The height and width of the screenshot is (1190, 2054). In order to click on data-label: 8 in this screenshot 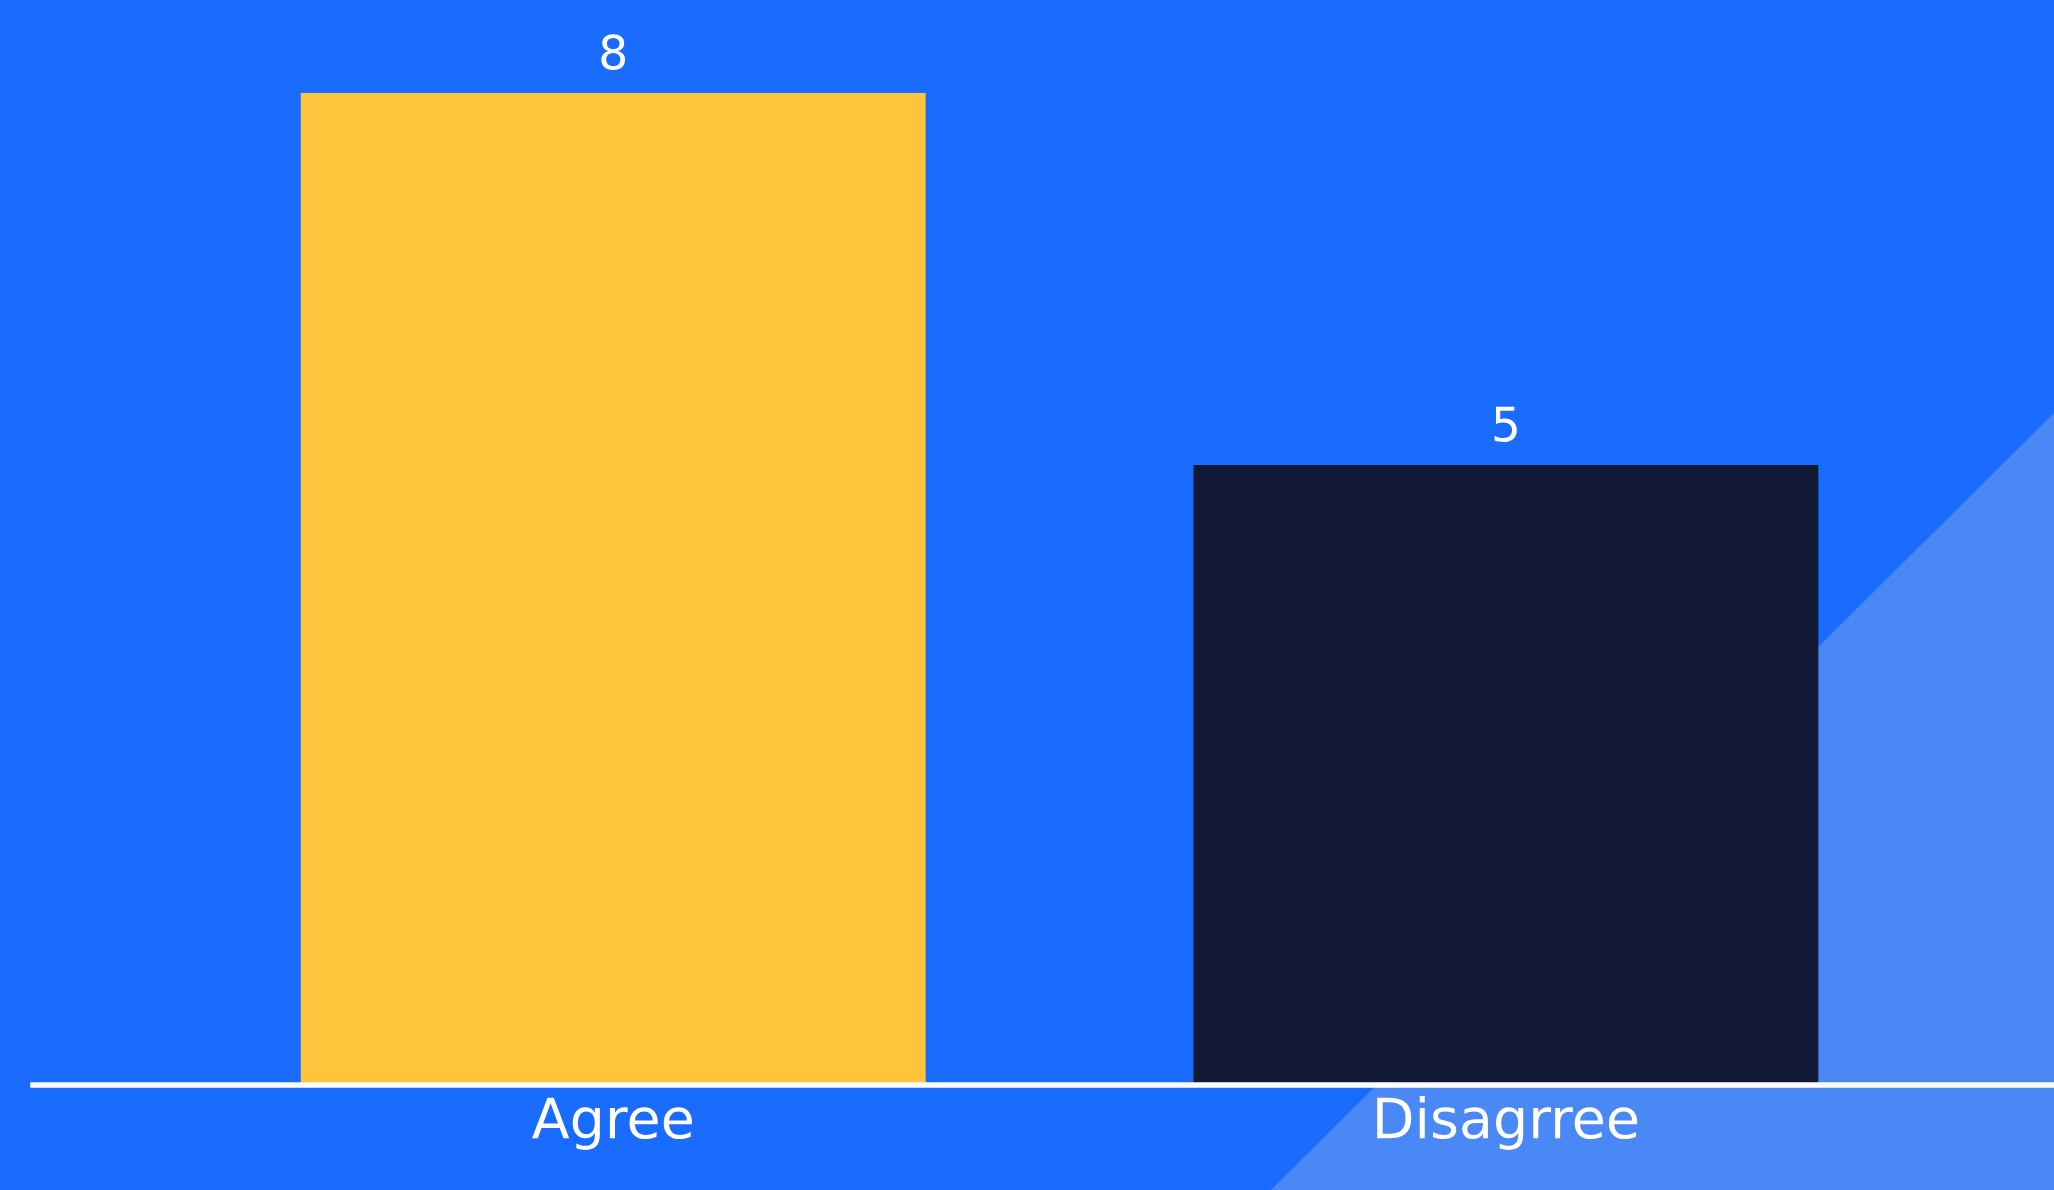, I will do `click(613, 52)`.